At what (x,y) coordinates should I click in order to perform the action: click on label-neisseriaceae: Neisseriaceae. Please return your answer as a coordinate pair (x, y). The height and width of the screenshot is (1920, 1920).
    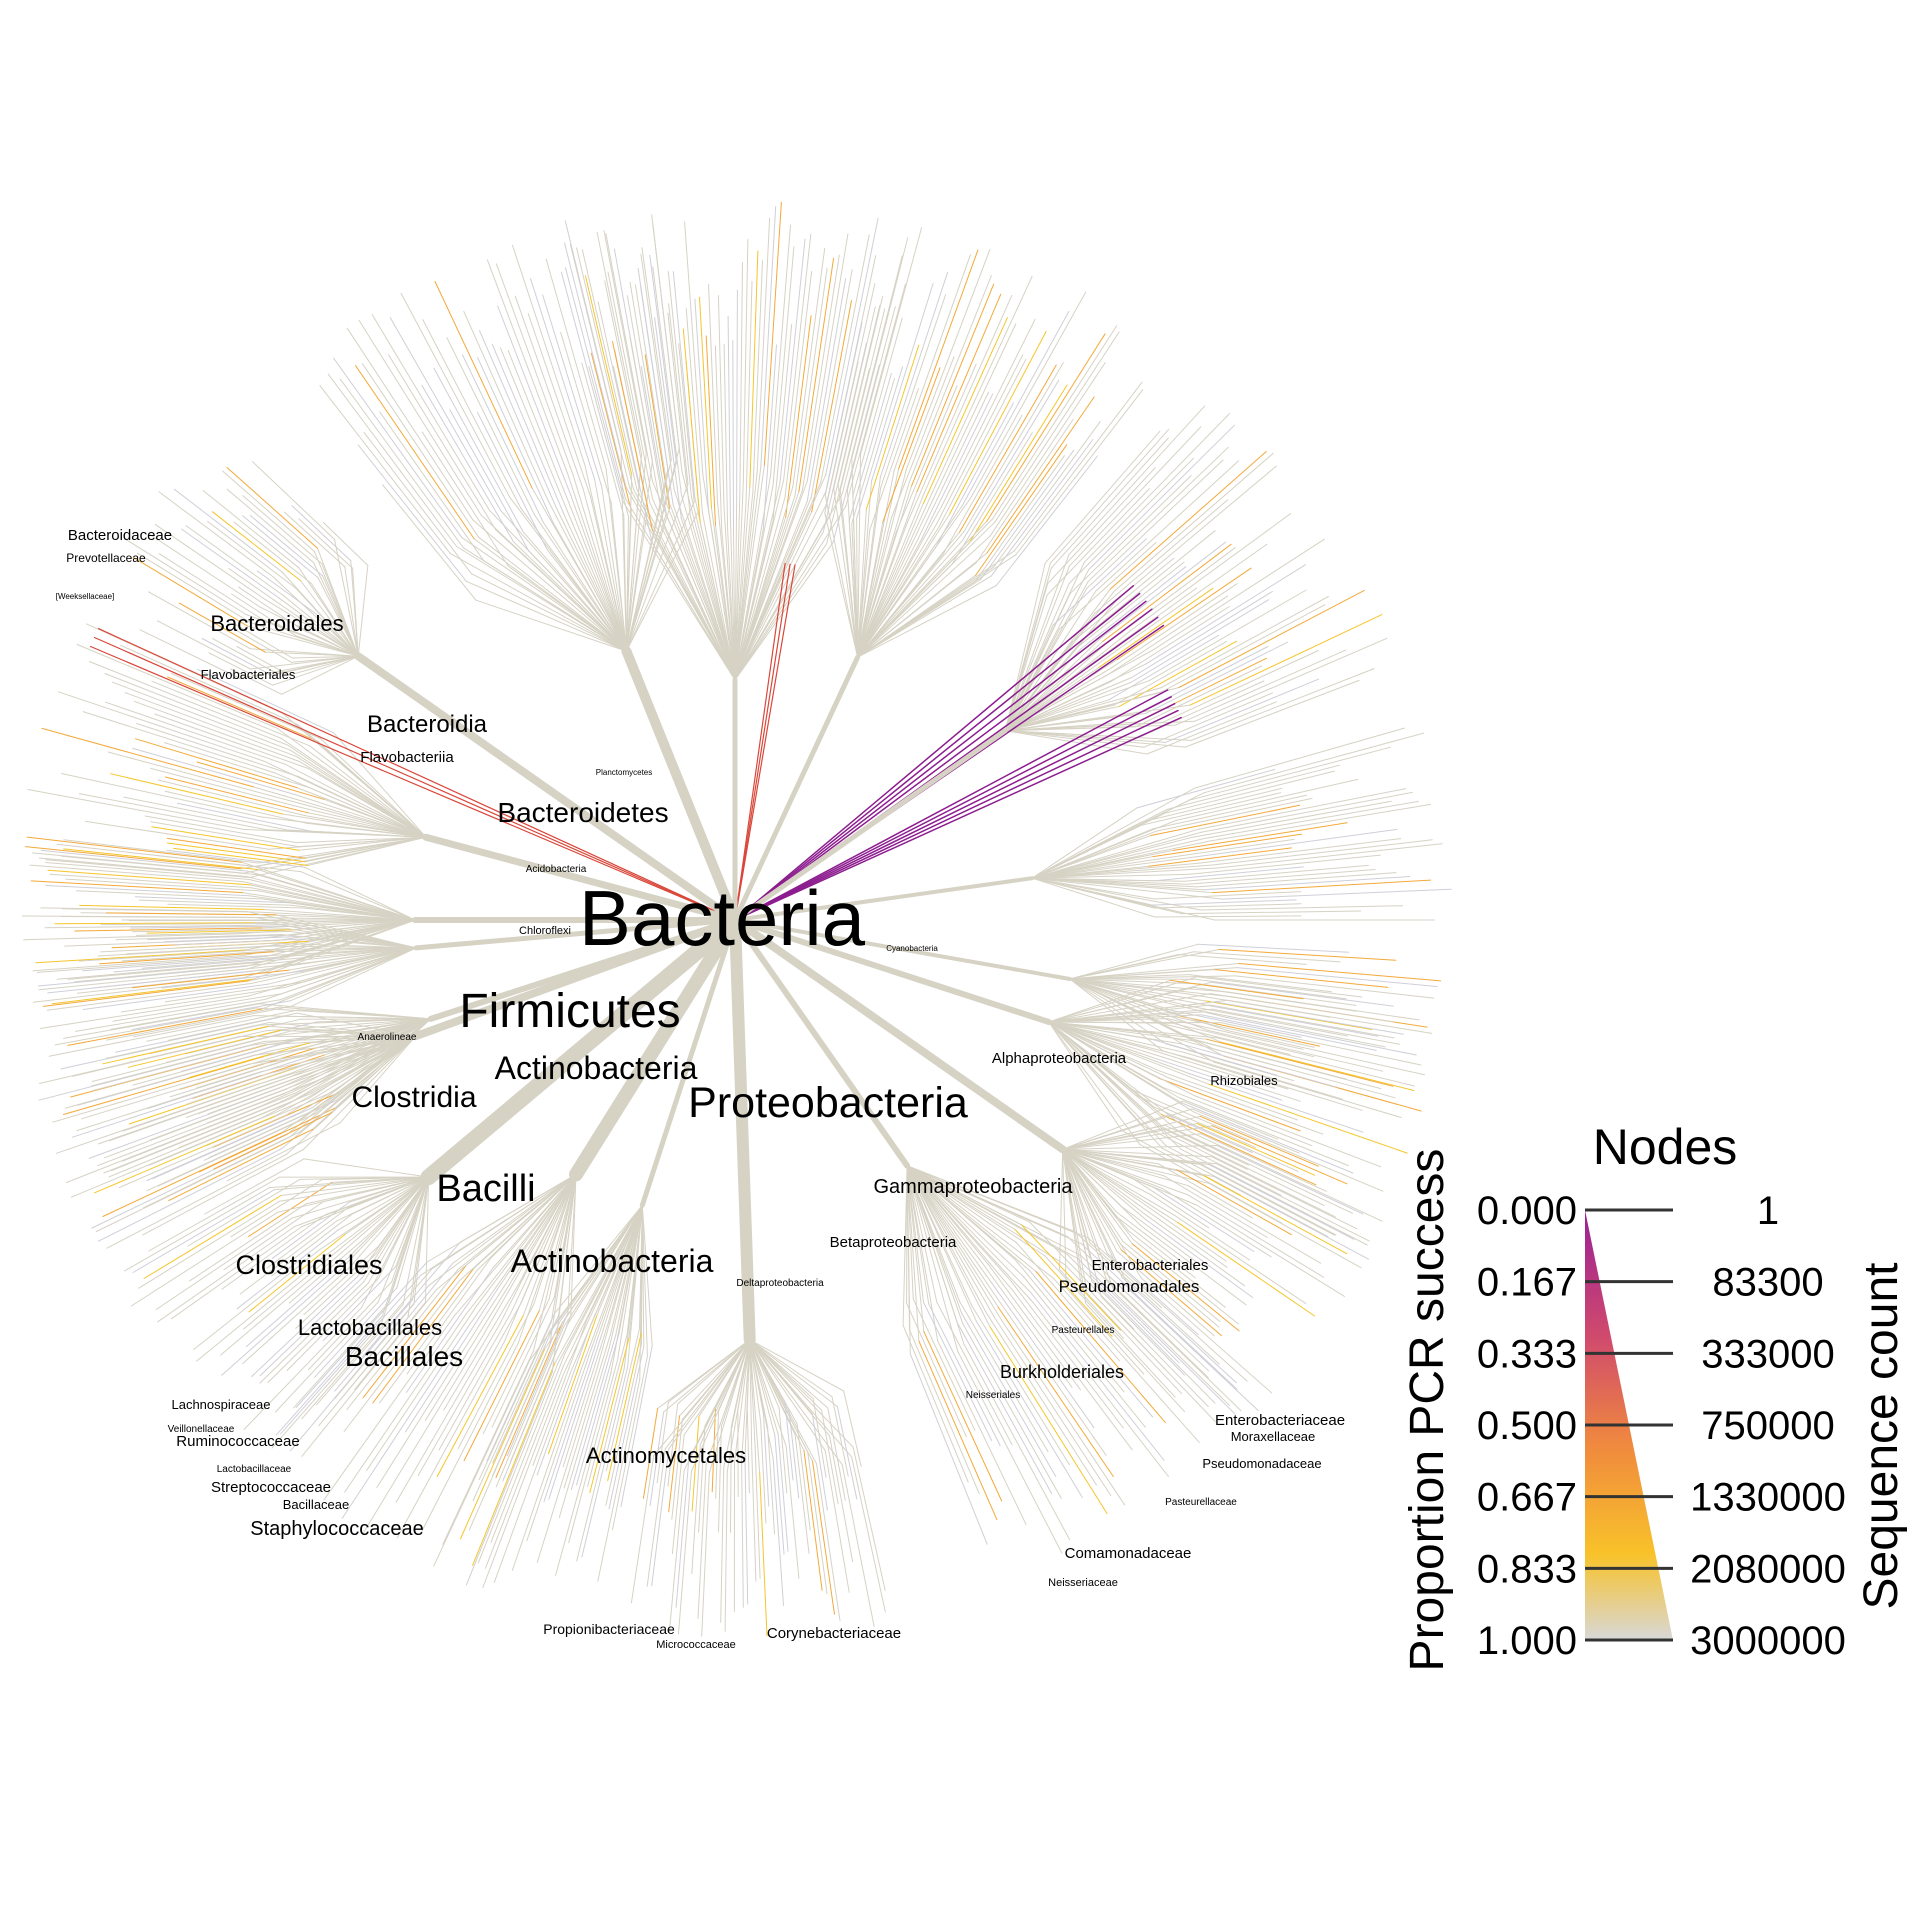
    Looking at the image, I should click on (1083, 1583).